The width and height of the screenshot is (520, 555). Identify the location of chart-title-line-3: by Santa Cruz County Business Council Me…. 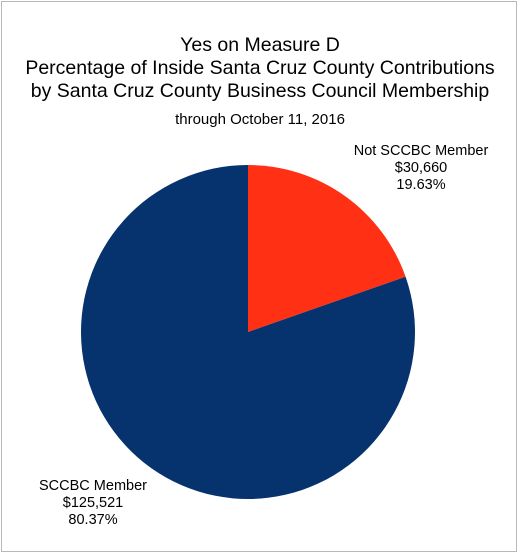
(260, 91).